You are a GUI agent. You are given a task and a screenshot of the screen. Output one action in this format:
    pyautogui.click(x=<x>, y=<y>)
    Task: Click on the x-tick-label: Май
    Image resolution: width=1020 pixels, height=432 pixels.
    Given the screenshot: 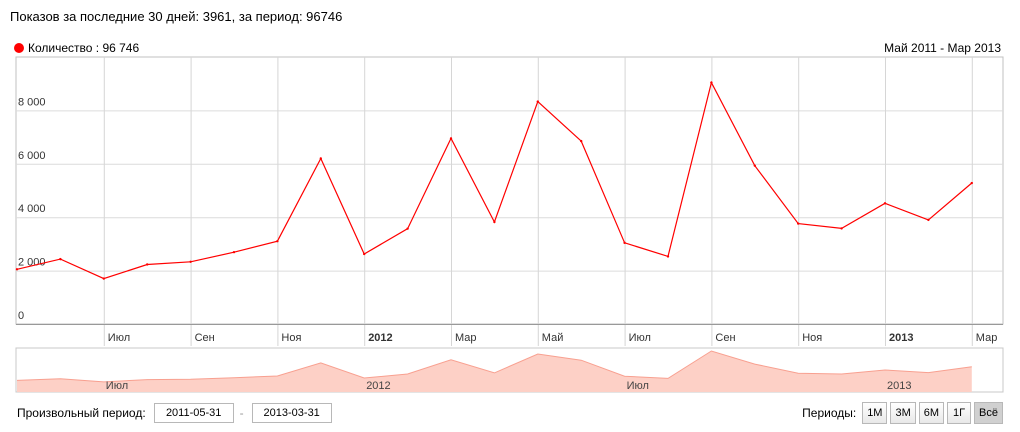 What is the action you would take?
    pyautogui.click(x=553, y=338)
    